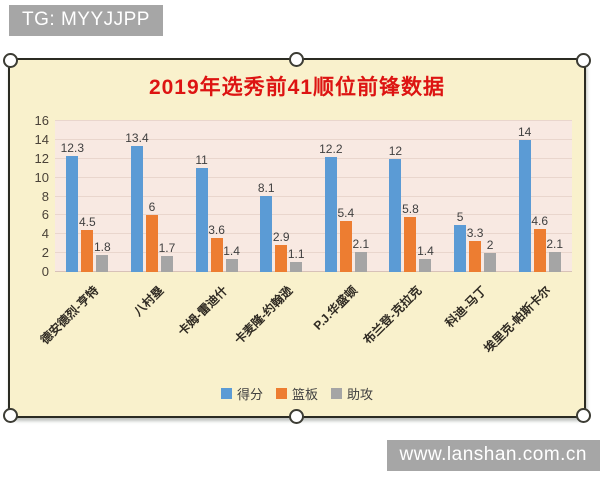 The image size is (600, 480). What do you see at coordinates (69, 315) in the screenshot?
I see `x-axis-category-label: 德安德烈-亨特` at bounding box center [69, 315].